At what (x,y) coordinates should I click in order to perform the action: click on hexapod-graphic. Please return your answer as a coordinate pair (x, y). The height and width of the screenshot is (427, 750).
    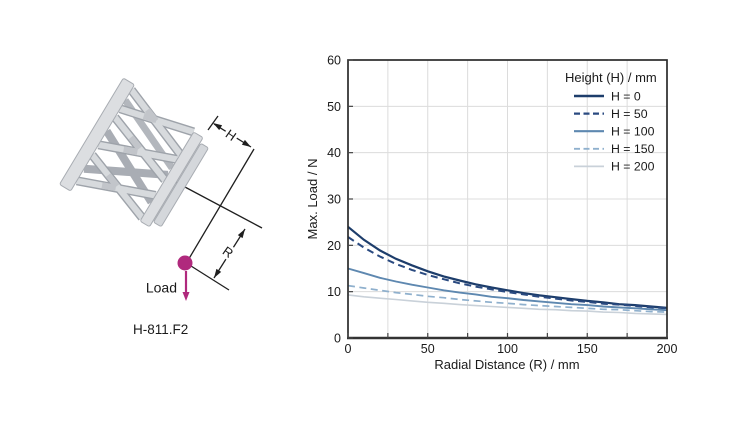
    Looking at the image, I should click on (134, 152).